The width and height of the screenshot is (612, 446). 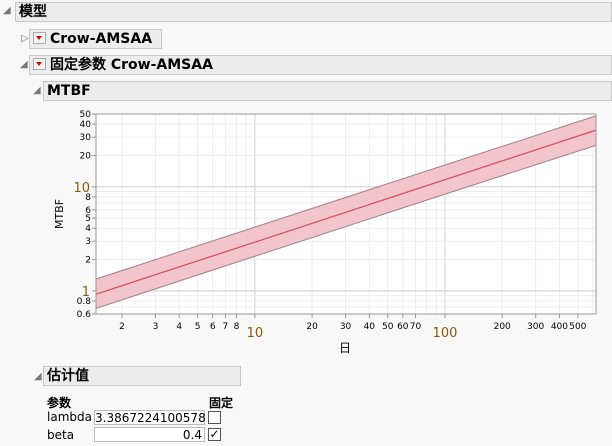 What do you see at coordinates (68, 376) in the screenshot?
I see `estimates-title: 估计值` at bounding box center [68, 376].